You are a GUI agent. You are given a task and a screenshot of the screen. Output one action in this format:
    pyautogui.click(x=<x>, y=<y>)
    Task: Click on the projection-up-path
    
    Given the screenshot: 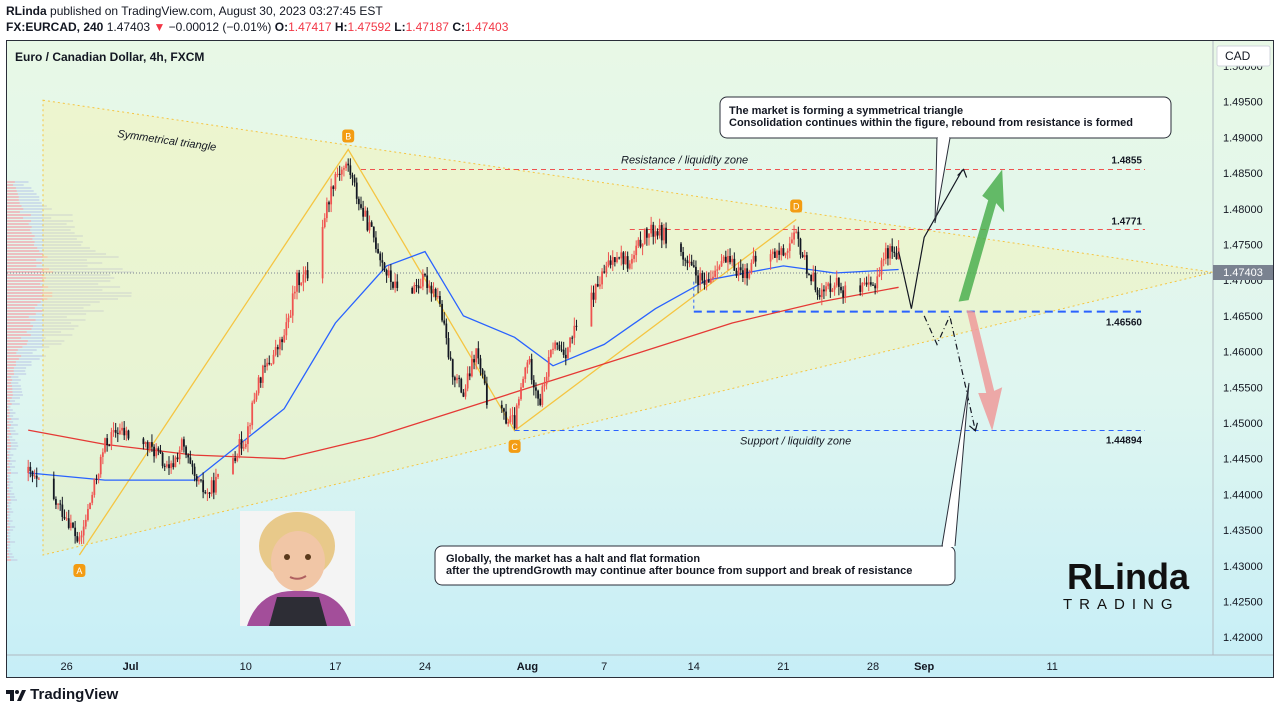 What is the action you would take?
    pyautogui.click(x=931, y=239)
    